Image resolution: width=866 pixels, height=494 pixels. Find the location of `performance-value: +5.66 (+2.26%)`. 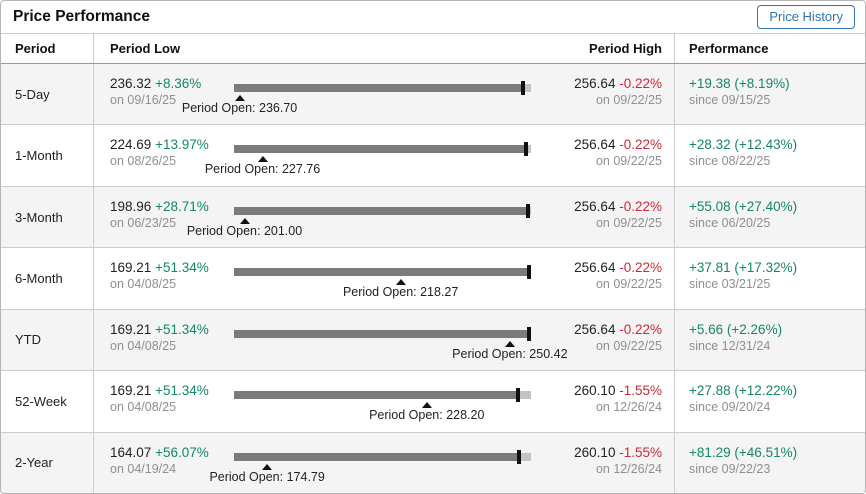

performance-value: +5.66 (+2.26%) is located at coordinates (736, 329).